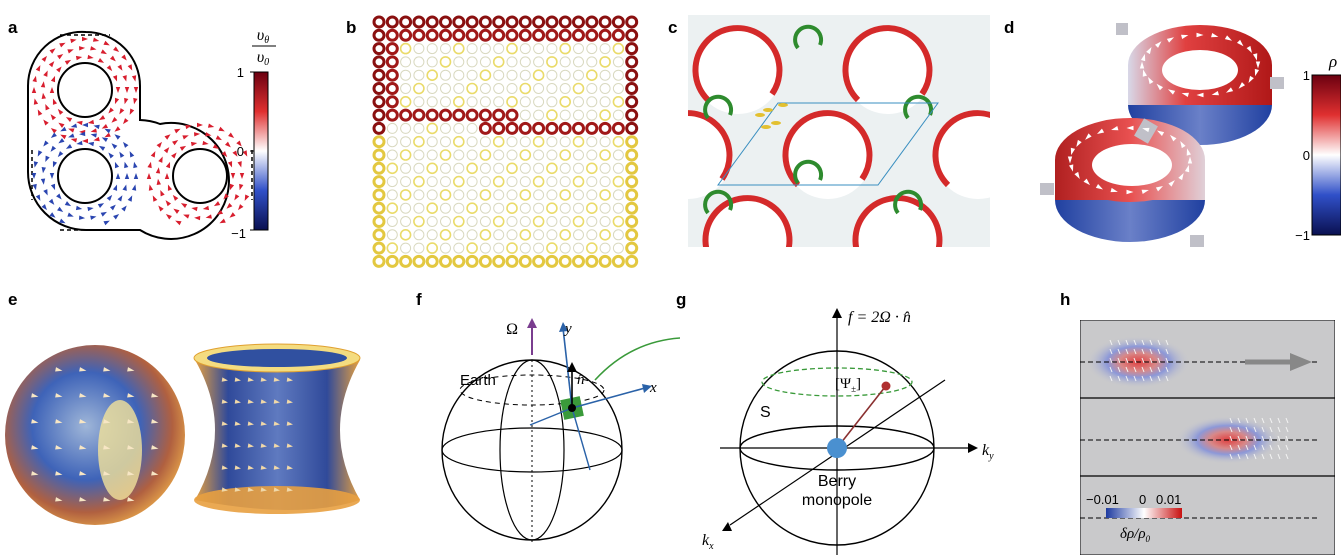 Image resolution: width=1341 pixels, height=555 pixels. What do you see at coordinates (737, 64) in the screenshot?
I see `red-circulation` at bounding box center [737, 64].